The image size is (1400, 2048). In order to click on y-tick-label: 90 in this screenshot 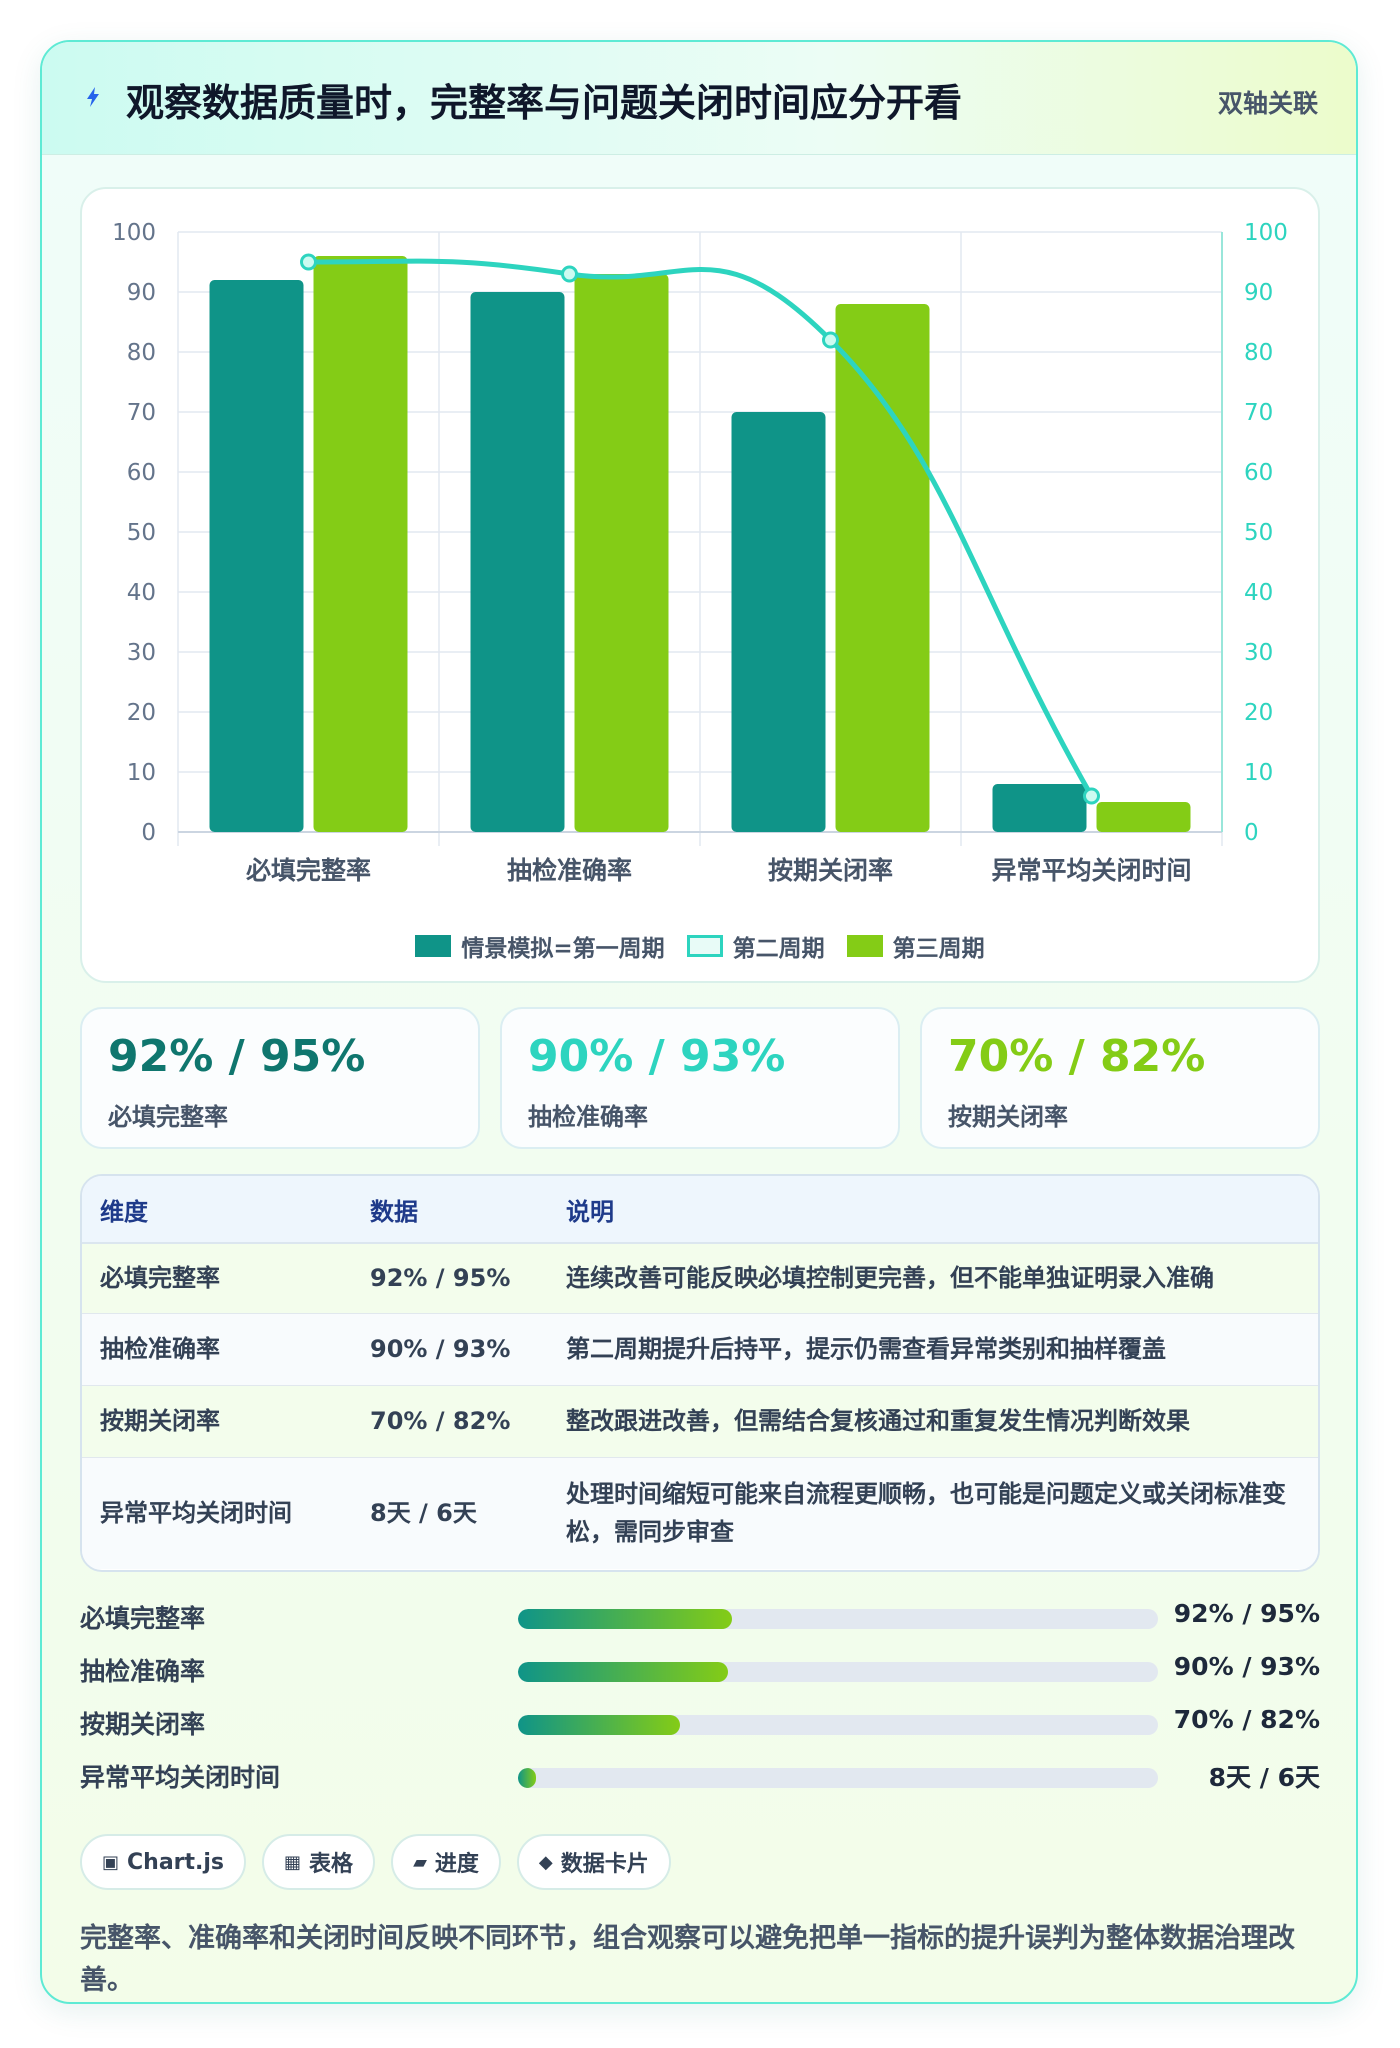, I will do `click(141, 293)`.